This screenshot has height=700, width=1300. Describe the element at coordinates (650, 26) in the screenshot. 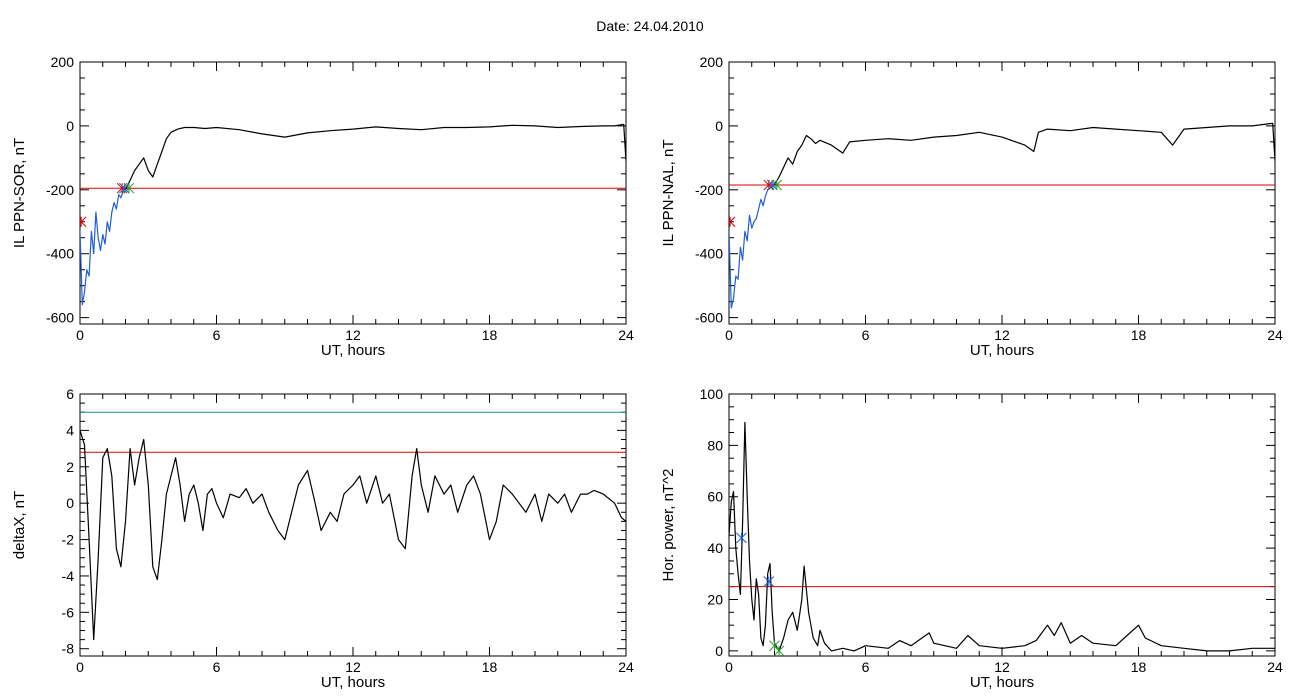

I see `page-title: Date: 24.04.2010` at that location.